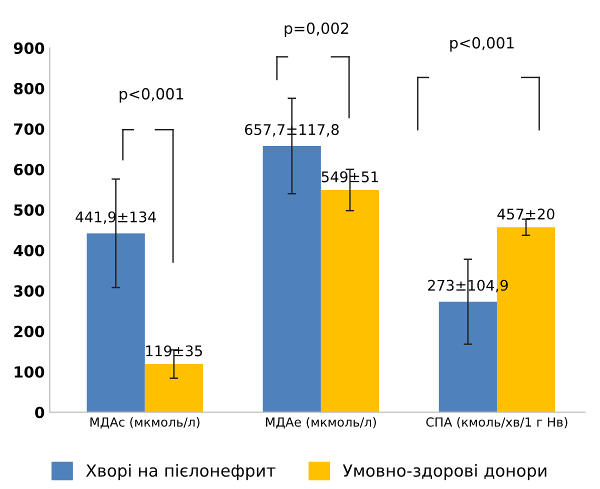  What do you see at coordinates (497, 422) in the screenshot?
I see `x-tick-label: СПА (кмоль/хв/1 г Нв)` at bounding box center [497, 422].